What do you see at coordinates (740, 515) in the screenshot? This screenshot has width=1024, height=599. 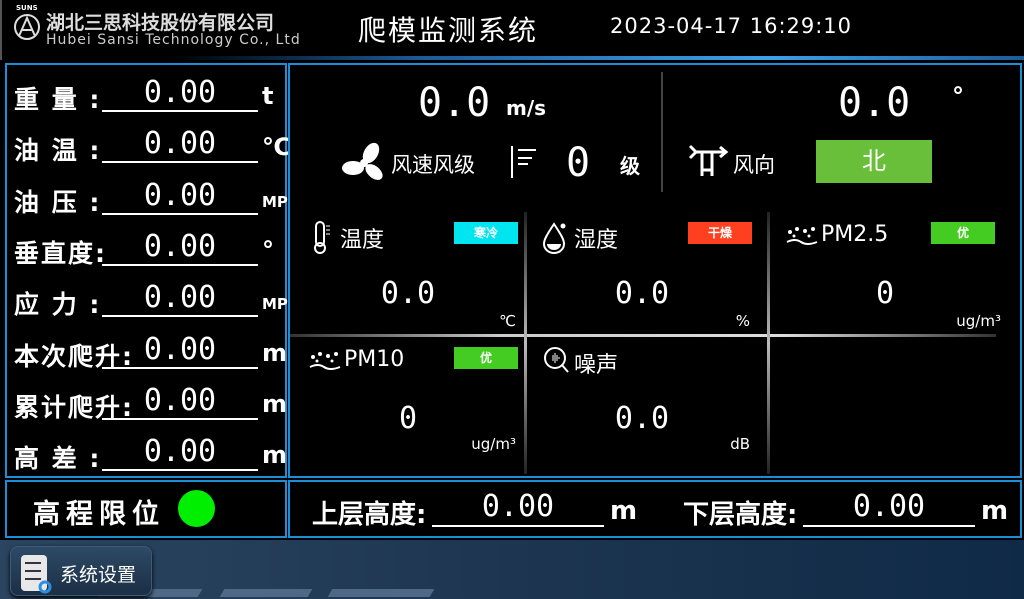 I see `lower-height-label: 下层高度:` at bounding box center [740, 515].